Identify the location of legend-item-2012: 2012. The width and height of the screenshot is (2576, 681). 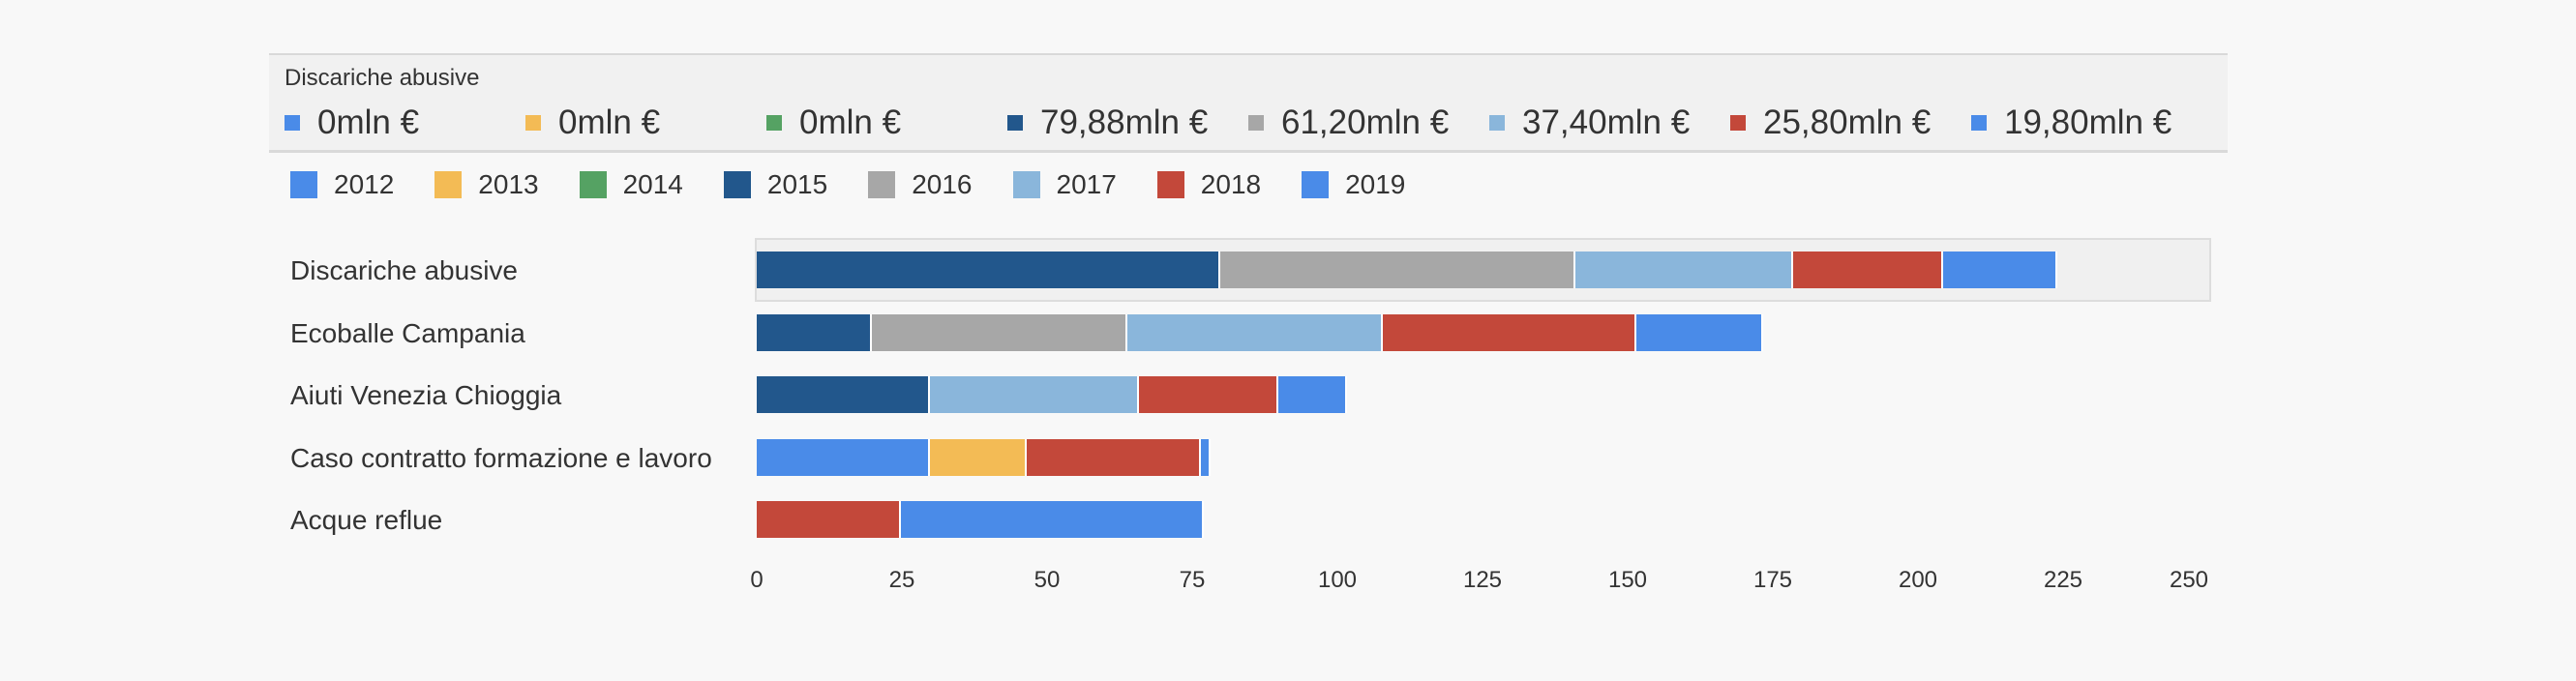
(342, 184).